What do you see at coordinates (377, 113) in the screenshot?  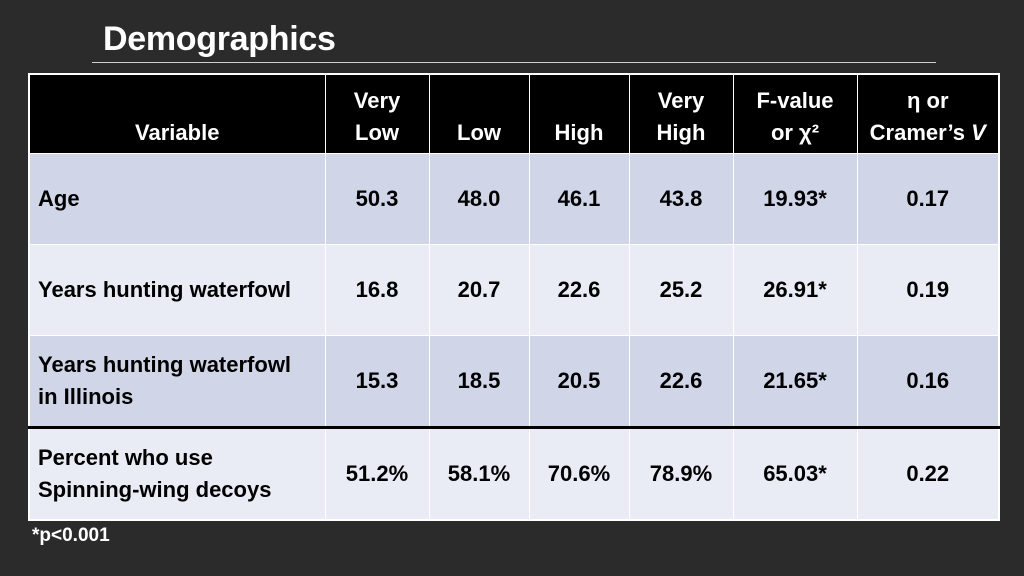 I see `header-very-low: Very Low` at bounding box center [377, 113].